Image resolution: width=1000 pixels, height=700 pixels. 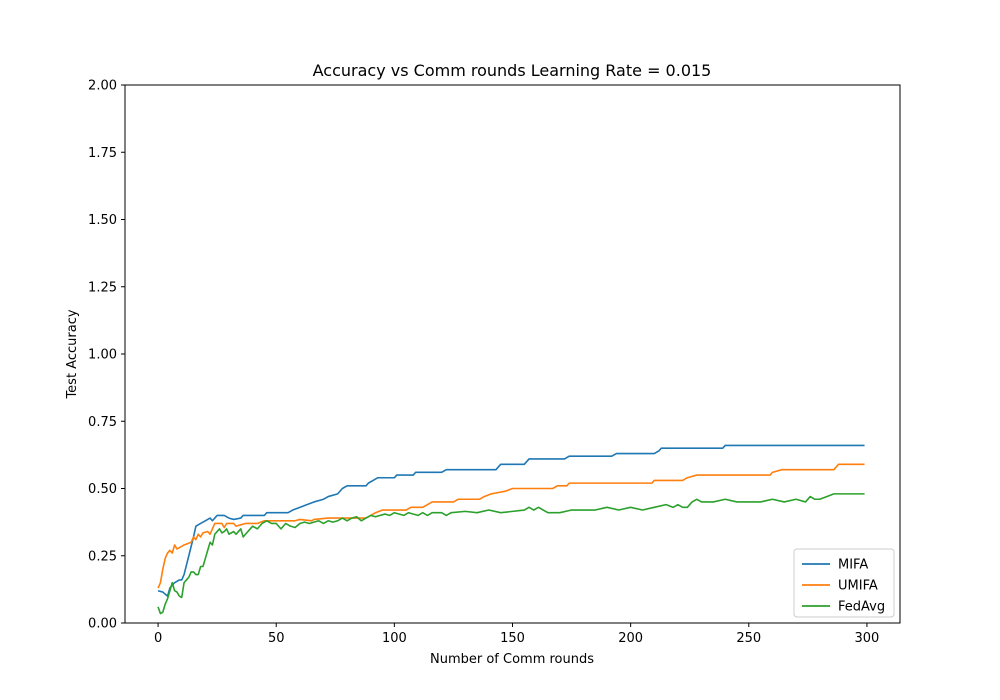 I want to click on legend-box, so click(x=844, y=583).